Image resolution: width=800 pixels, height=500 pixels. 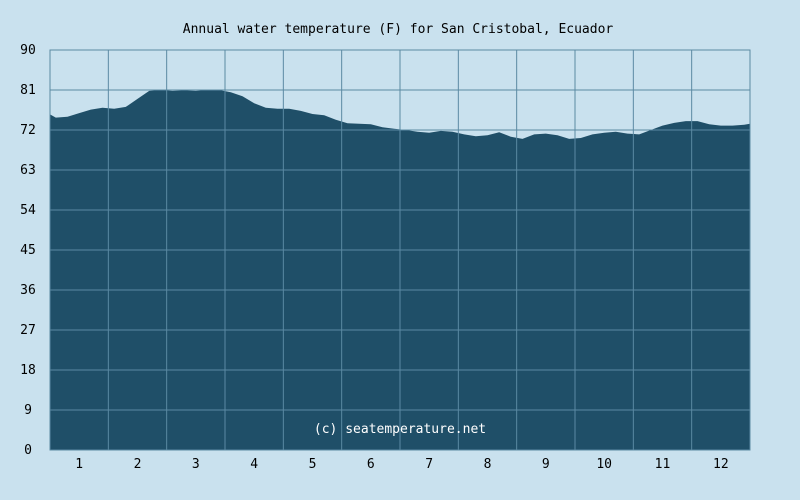 What do you see at coordinates (254, 464) in the screenshot?
I see `x-tick-label: 4` at bounding box center [254, 464].